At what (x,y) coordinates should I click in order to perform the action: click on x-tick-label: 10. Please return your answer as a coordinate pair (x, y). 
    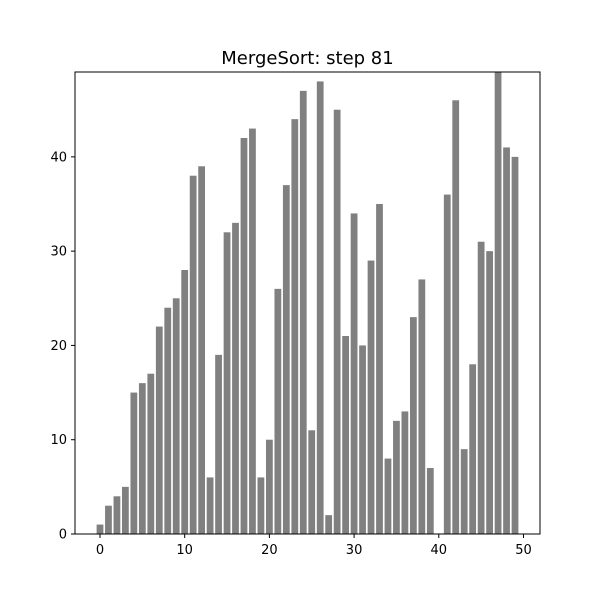
    Looking at the image, I should click on (184, 550).